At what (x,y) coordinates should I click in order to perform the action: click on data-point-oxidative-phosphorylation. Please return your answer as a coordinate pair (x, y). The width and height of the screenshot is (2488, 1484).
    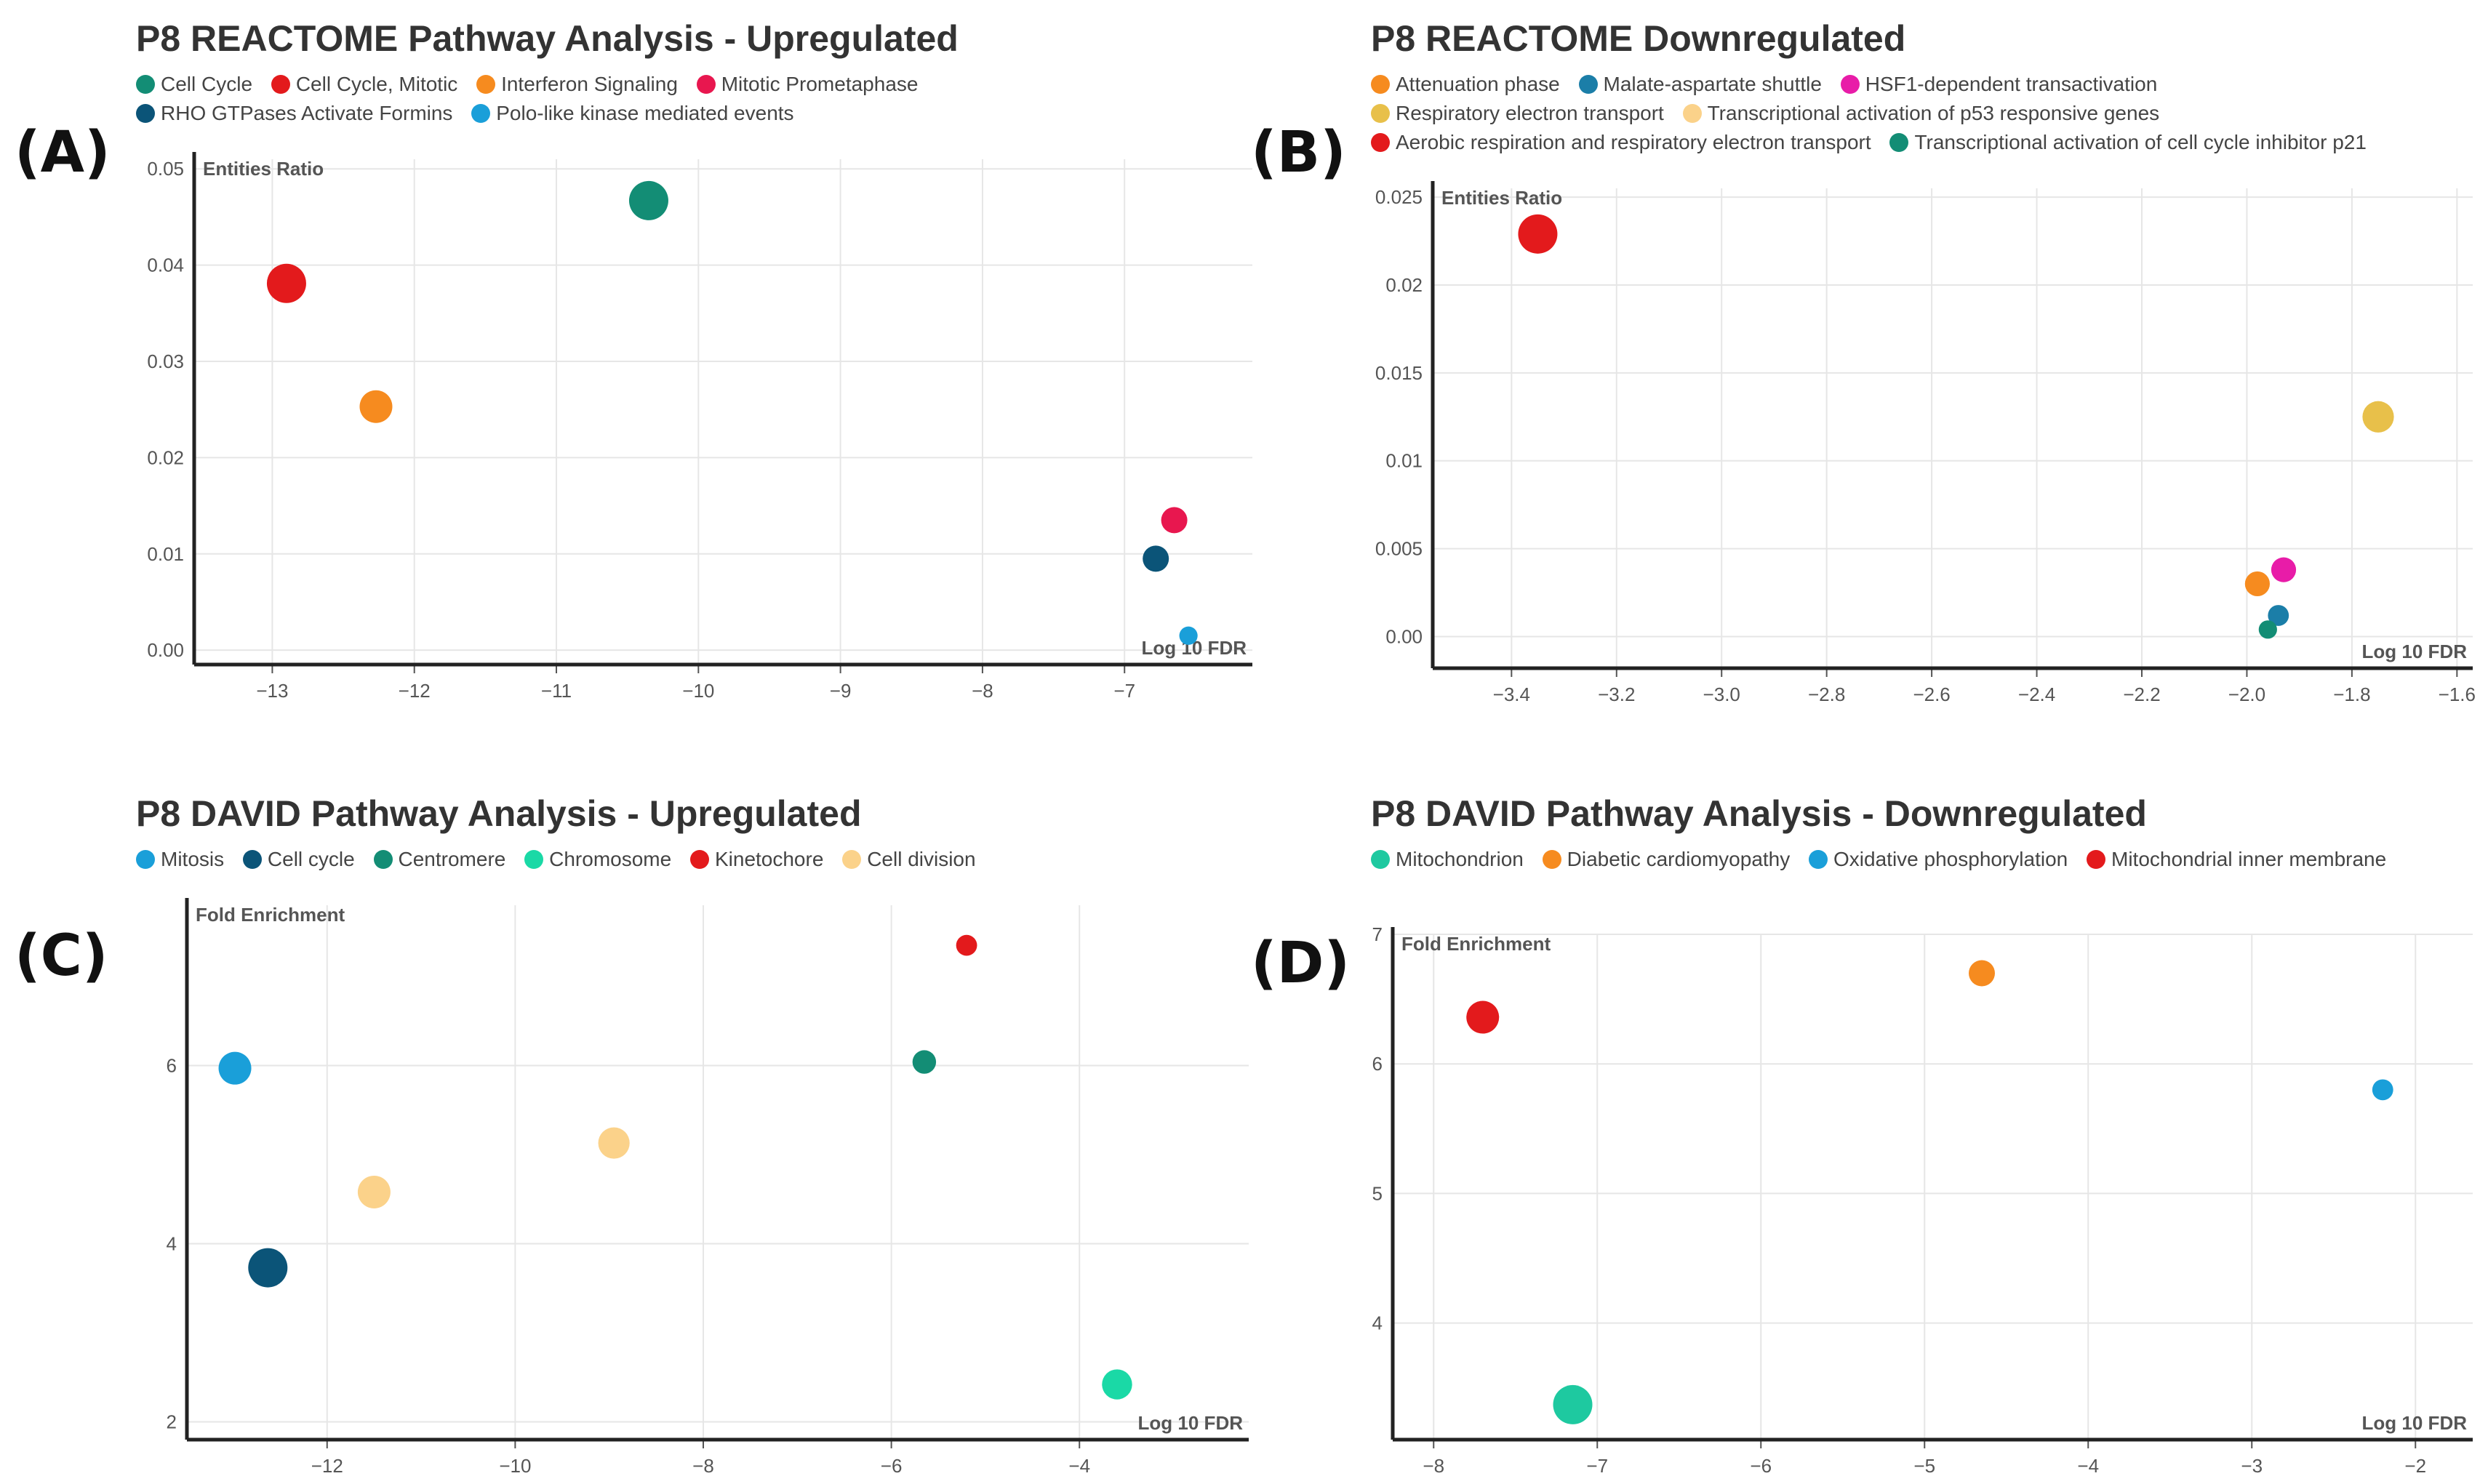
    Looking at the image, I should click on (2382, 1090).